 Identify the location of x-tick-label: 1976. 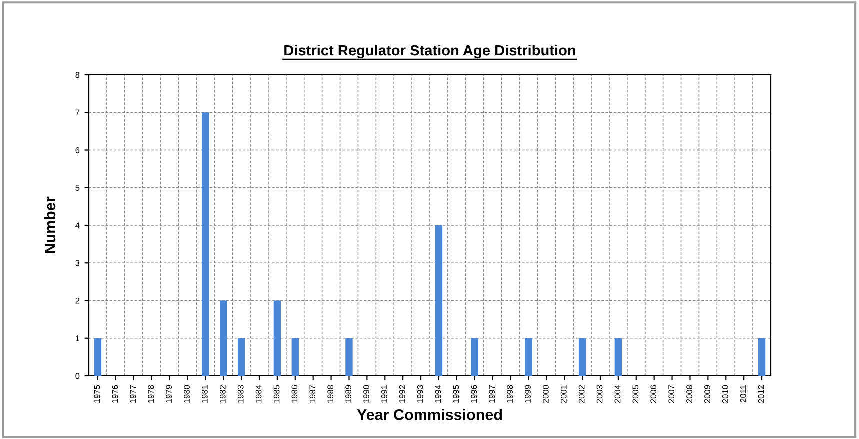
(115, 394).